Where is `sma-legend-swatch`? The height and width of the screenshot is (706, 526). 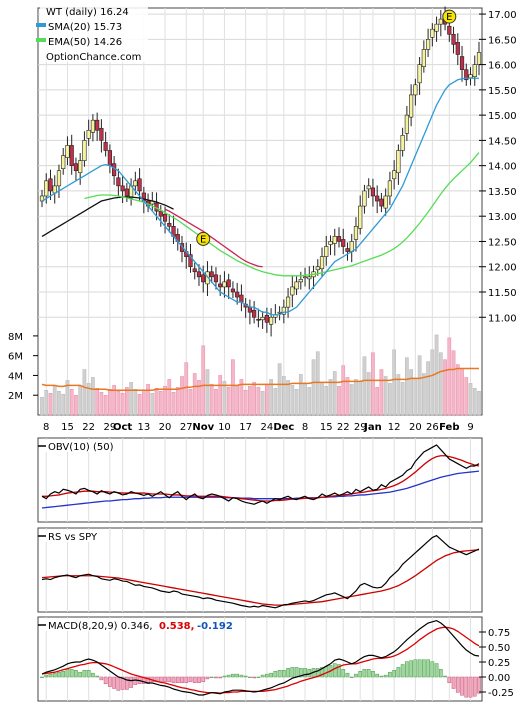
sma-legend-swatch is located at coordinates (41, 25).